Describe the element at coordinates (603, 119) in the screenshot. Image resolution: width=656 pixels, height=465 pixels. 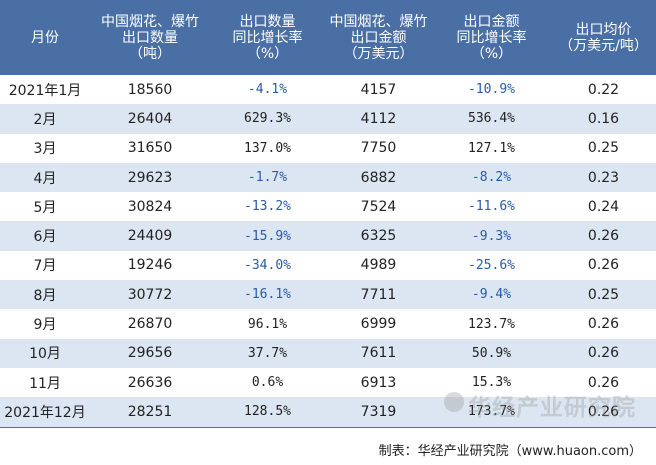
I see `price-cell: 0.16` at that location.